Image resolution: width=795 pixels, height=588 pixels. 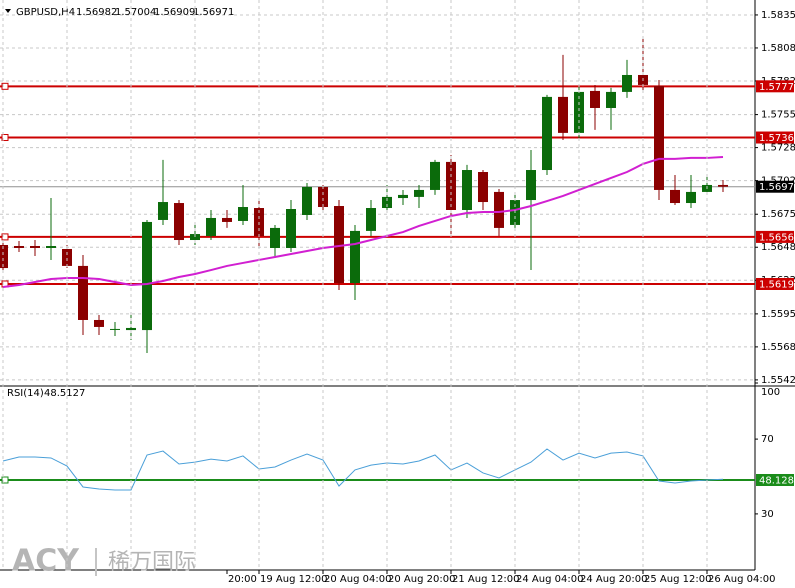 What do you see at coordinates (778, 48) in the screenshot?
I see `y-tick-label: 1.58085` at bounding box center [778, 48].